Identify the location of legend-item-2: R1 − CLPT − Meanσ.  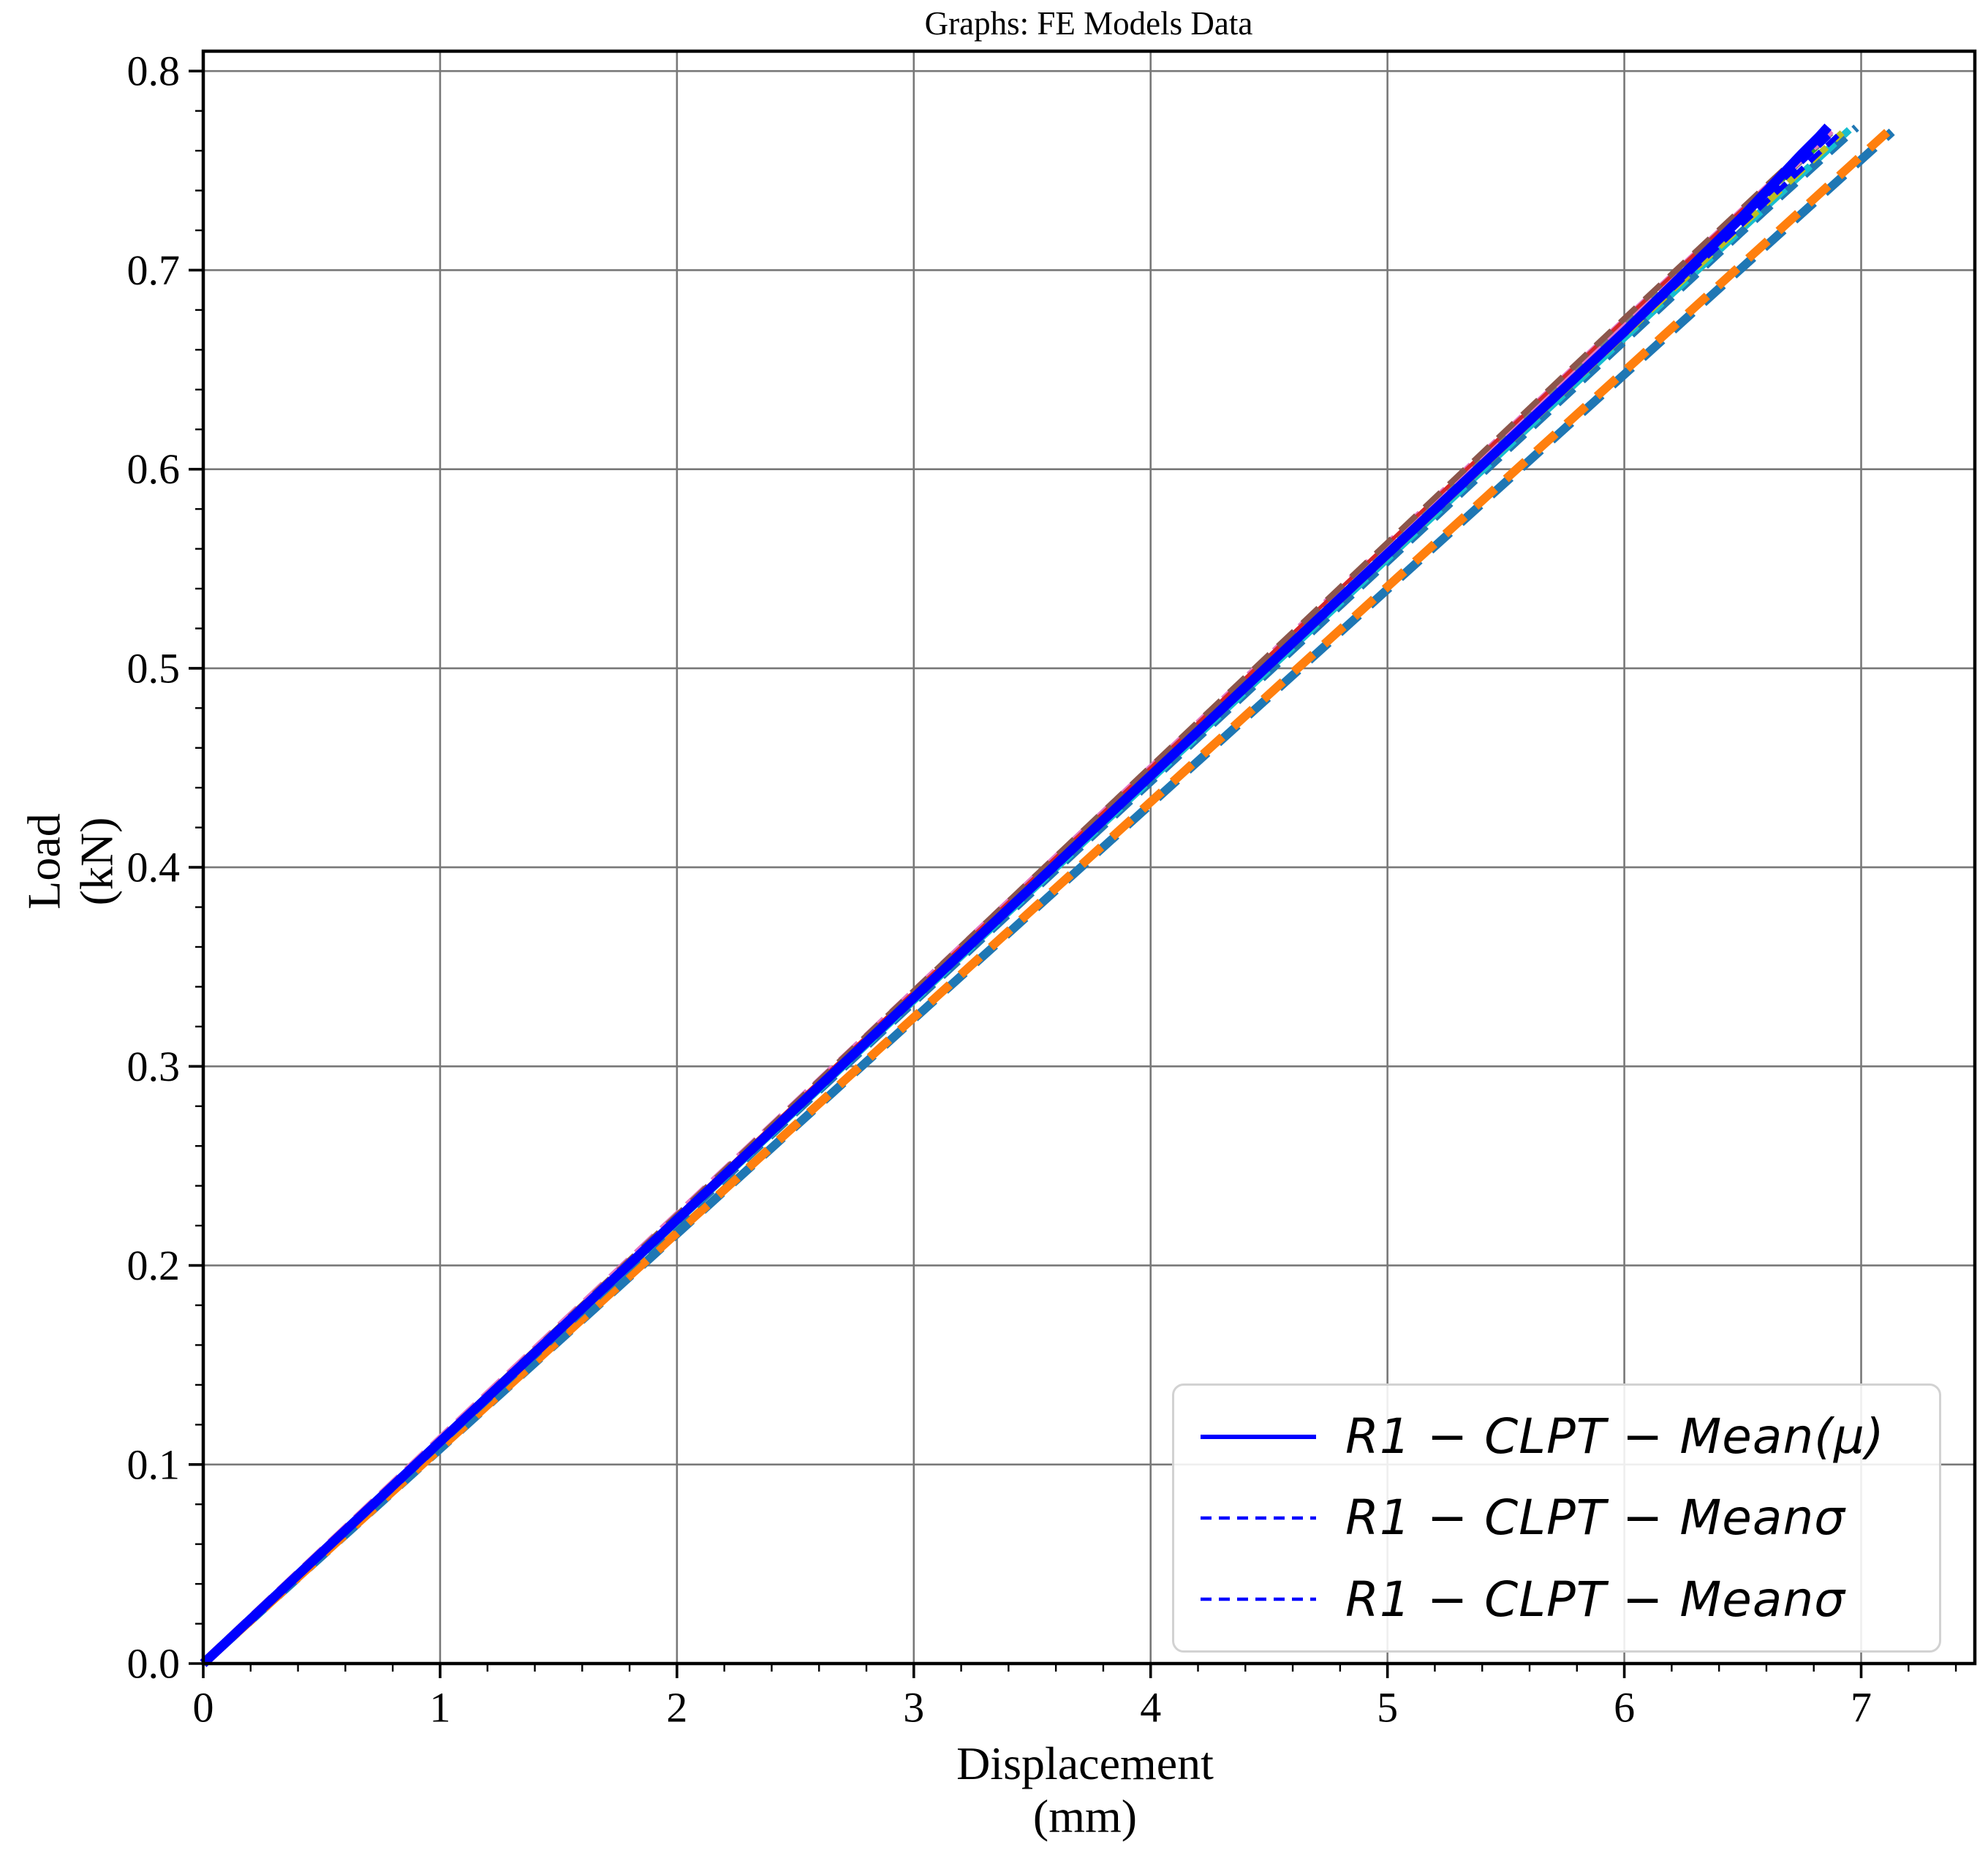
(1556, 1600).